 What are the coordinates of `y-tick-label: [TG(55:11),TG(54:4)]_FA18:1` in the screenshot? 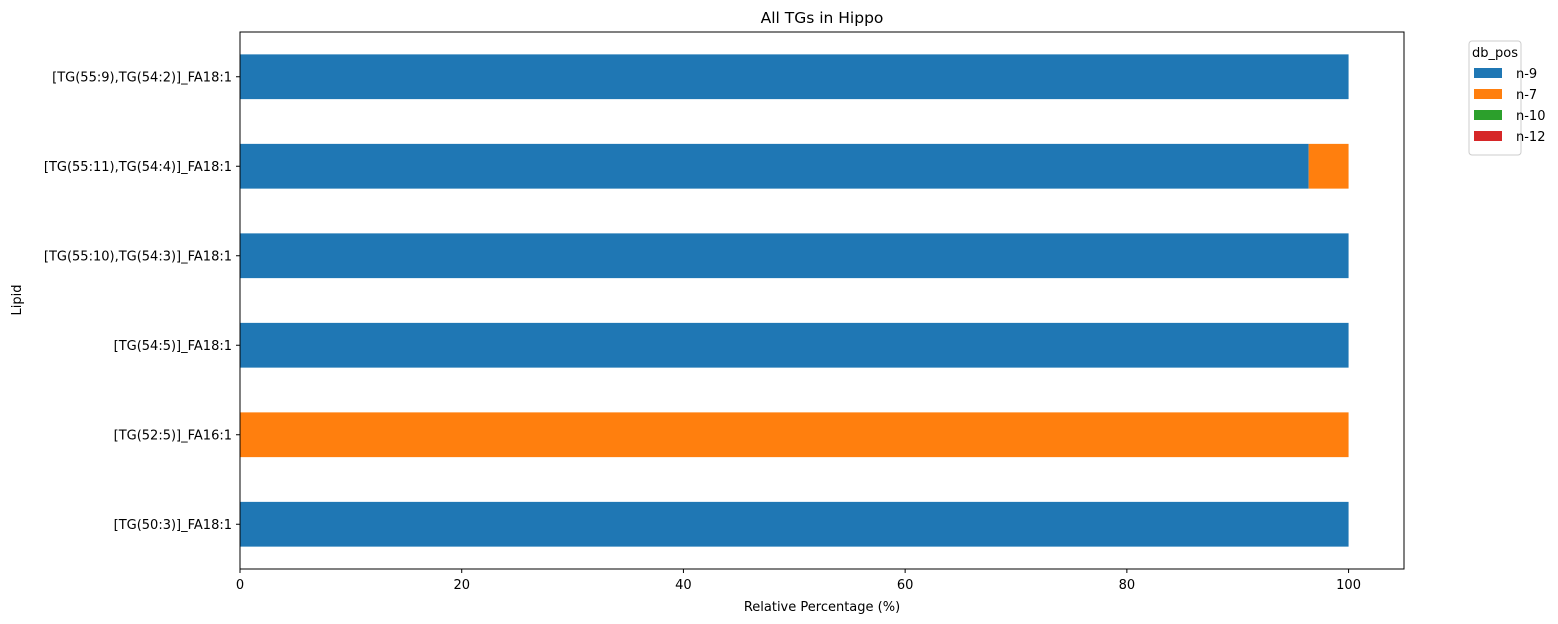 It's located at (138, 167).